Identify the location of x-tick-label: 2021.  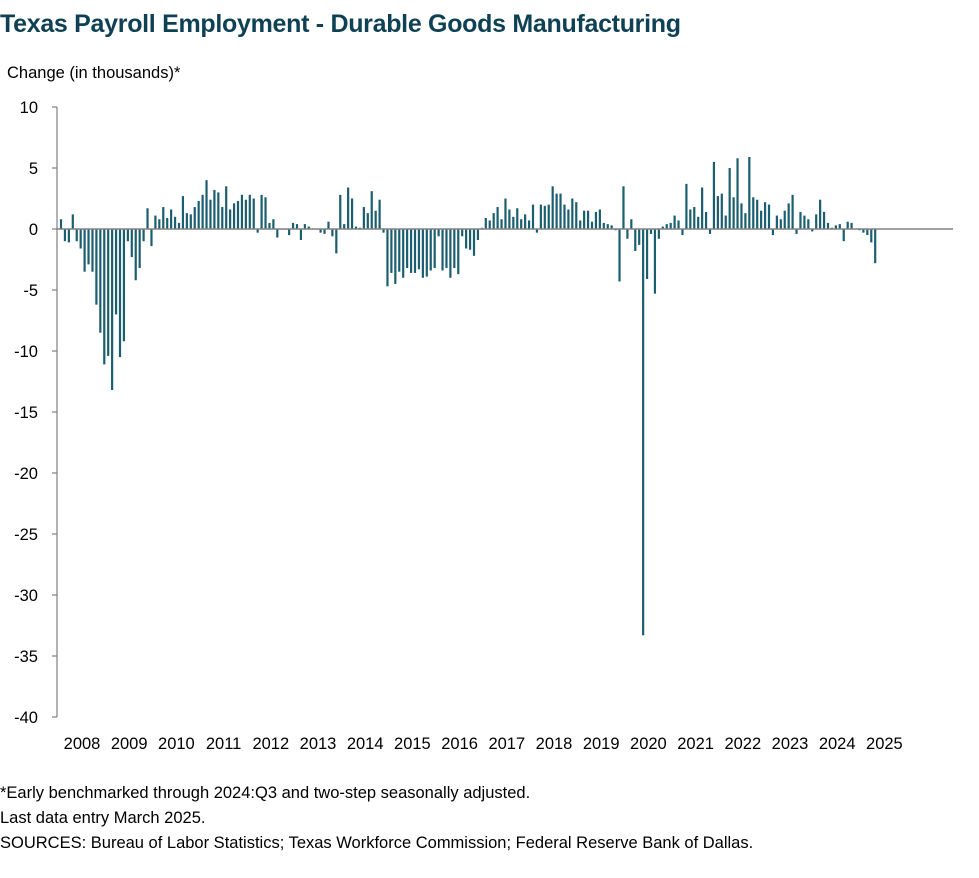
(695, 744).